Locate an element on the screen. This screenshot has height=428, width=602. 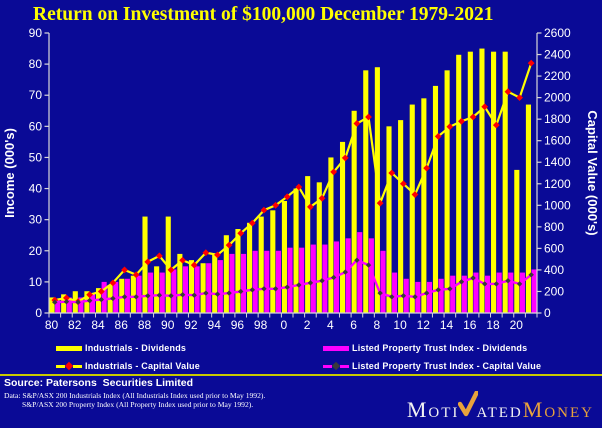
right-tick-label: 1200 is located at coordinates (557, 184).